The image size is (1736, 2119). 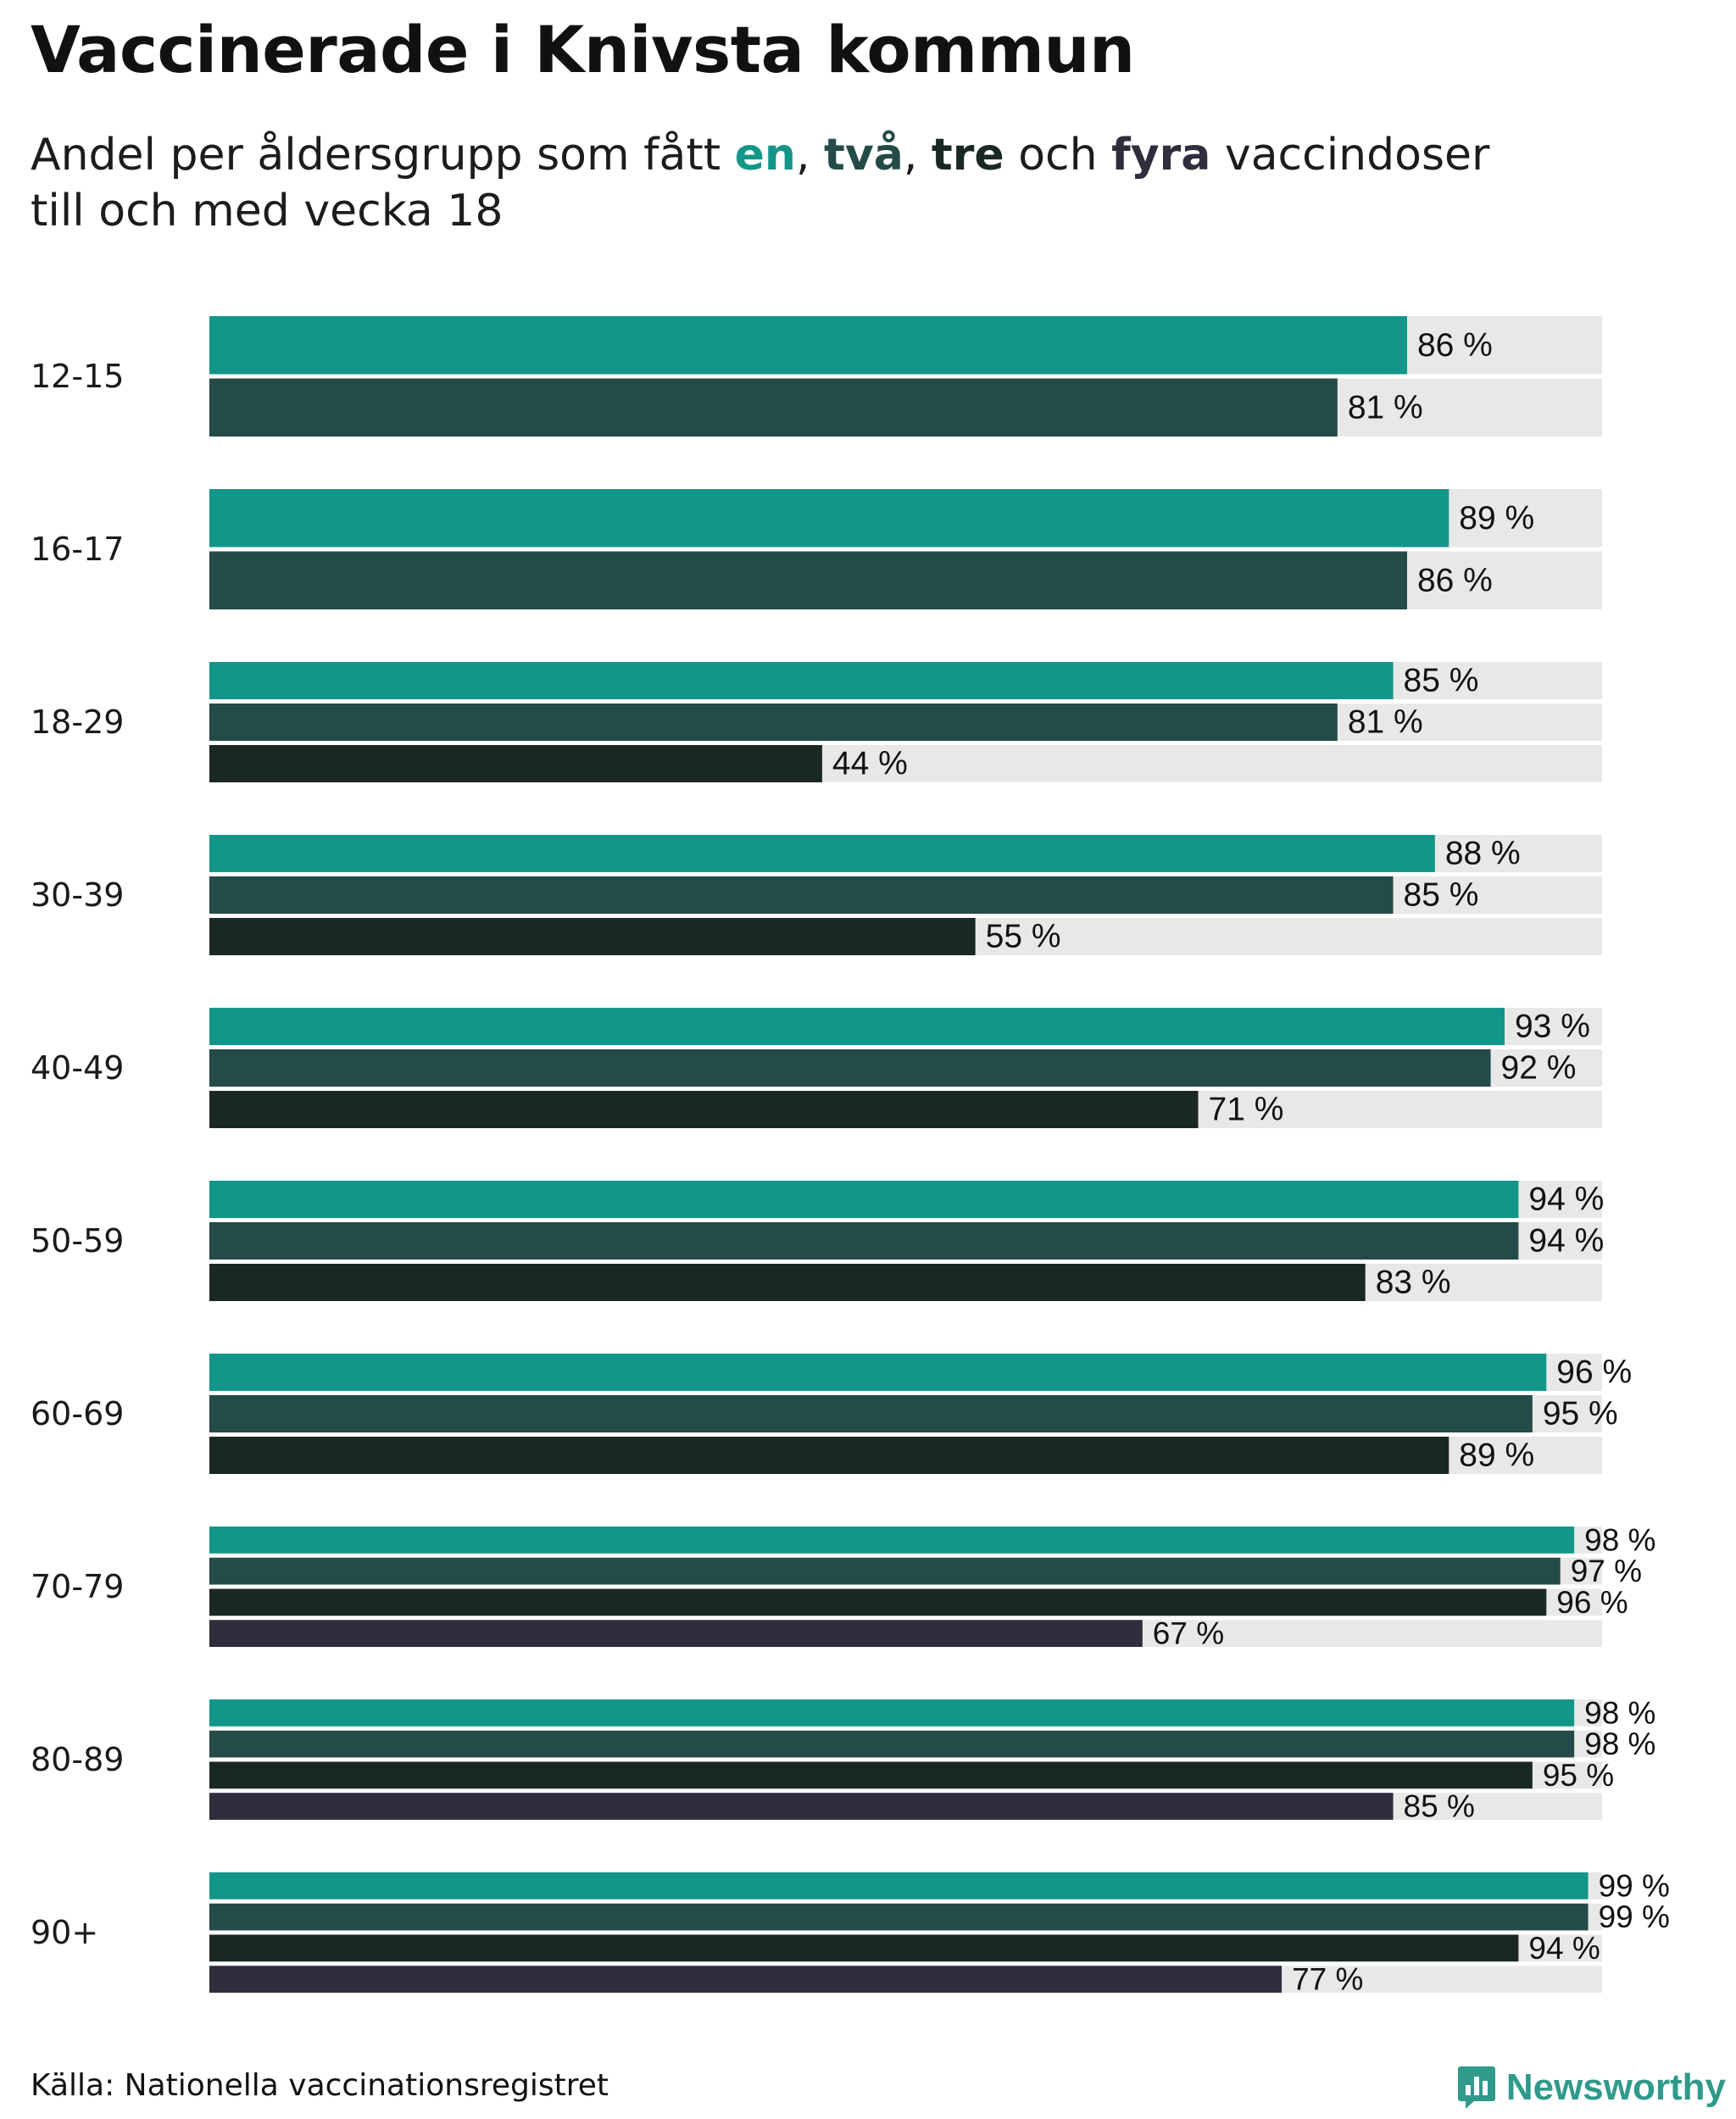 What do you see at coordinates (1552, 1027) in the screenshot?
I see `data-label: 93 %` at bounding box center [1552, 1027].